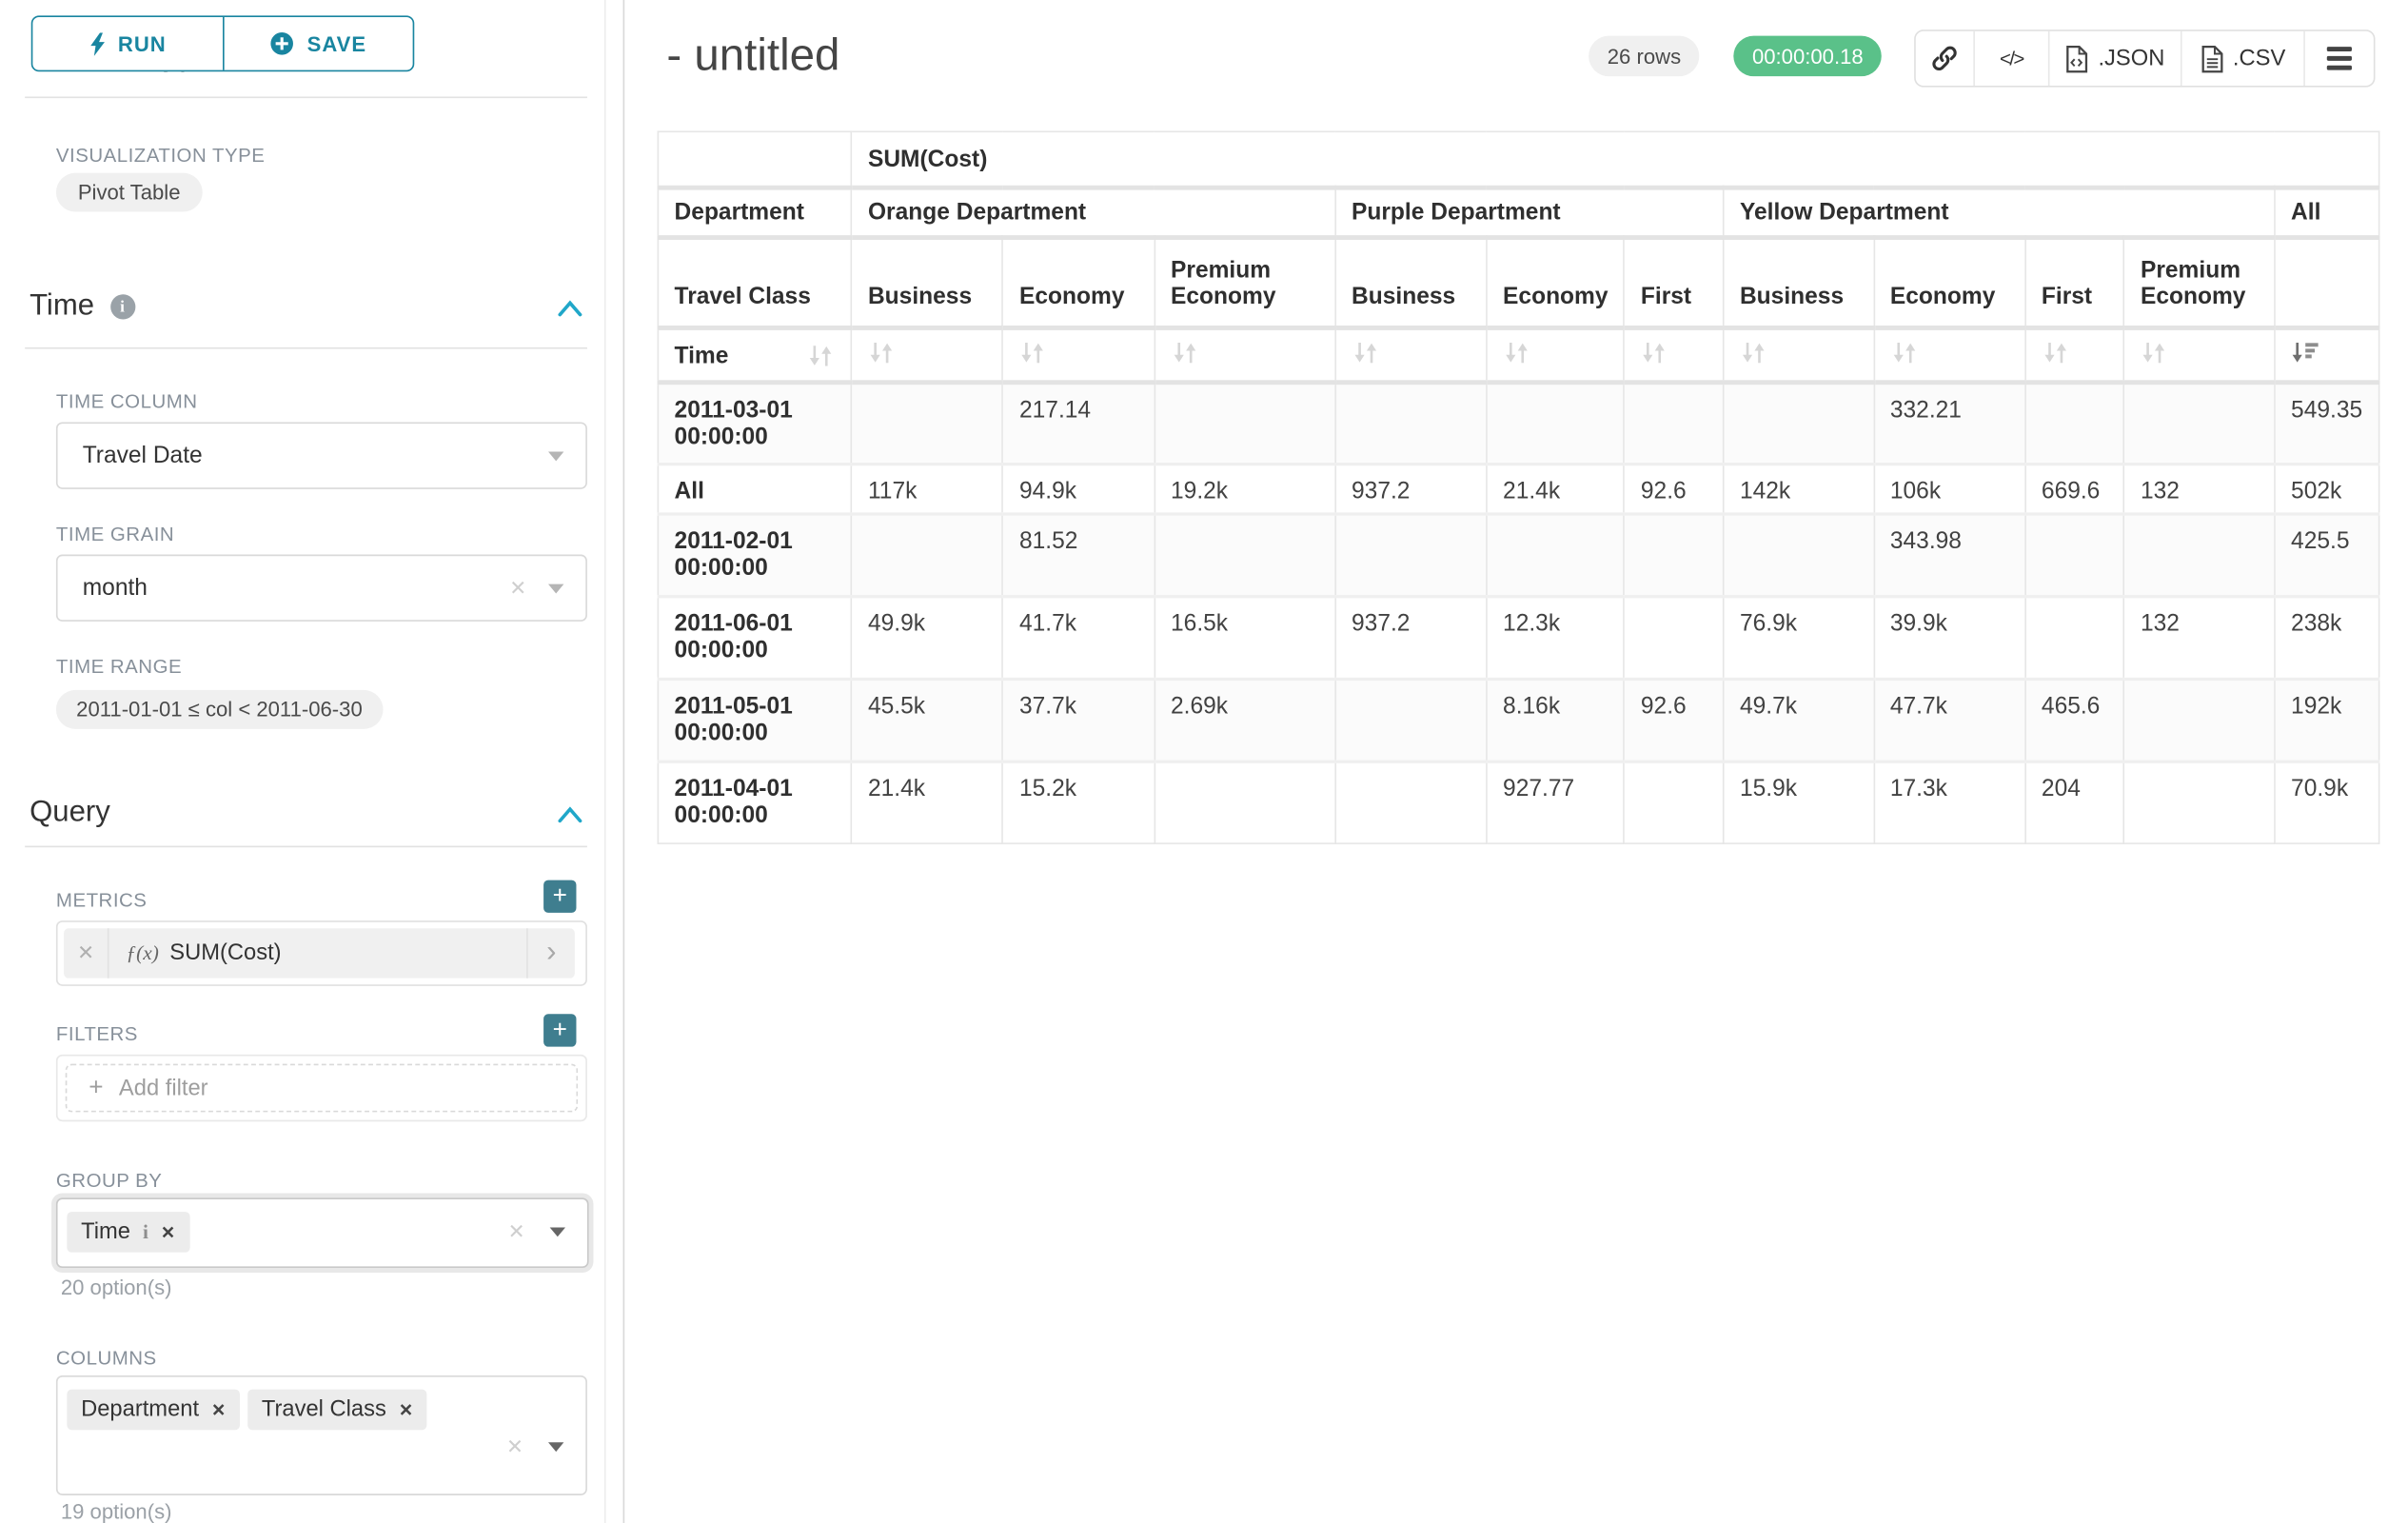  Describe the element at coordinates (1949, 489) in the screenshot. I see `pivot-cell: 106k` at that location.